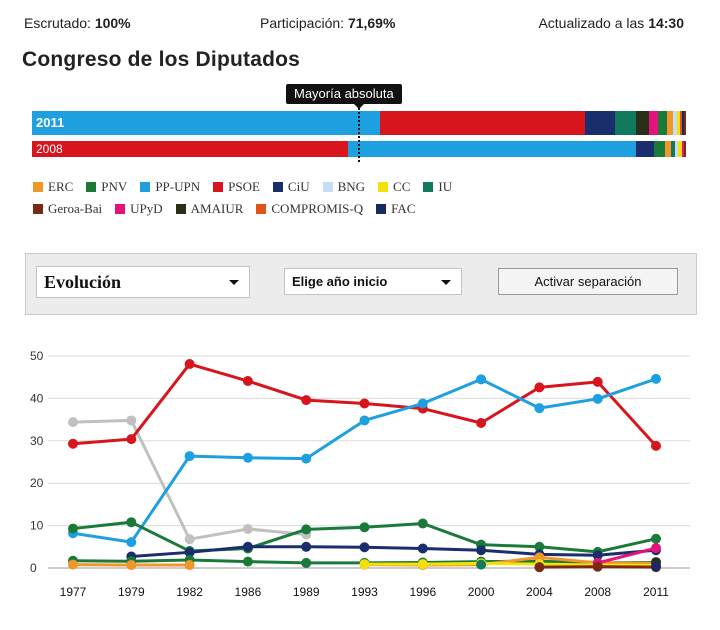  Describe the element at coordinates (53, 187) in the screenshot. I see `legend-item: ERC` at that location.